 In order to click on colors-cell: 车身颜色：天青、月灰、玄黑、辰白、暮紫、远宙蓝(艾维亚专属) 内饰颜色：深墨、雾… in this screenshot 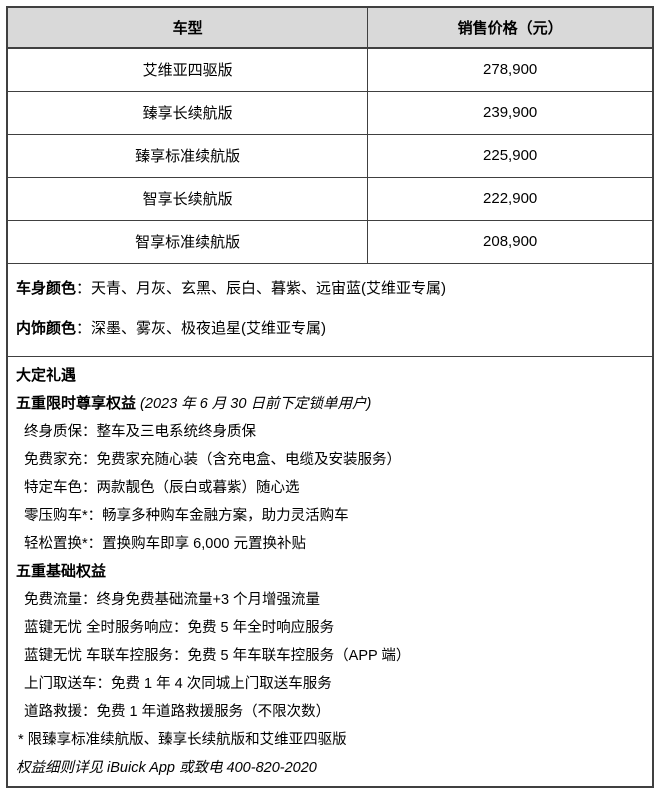, I will do `click(330, 309)`.